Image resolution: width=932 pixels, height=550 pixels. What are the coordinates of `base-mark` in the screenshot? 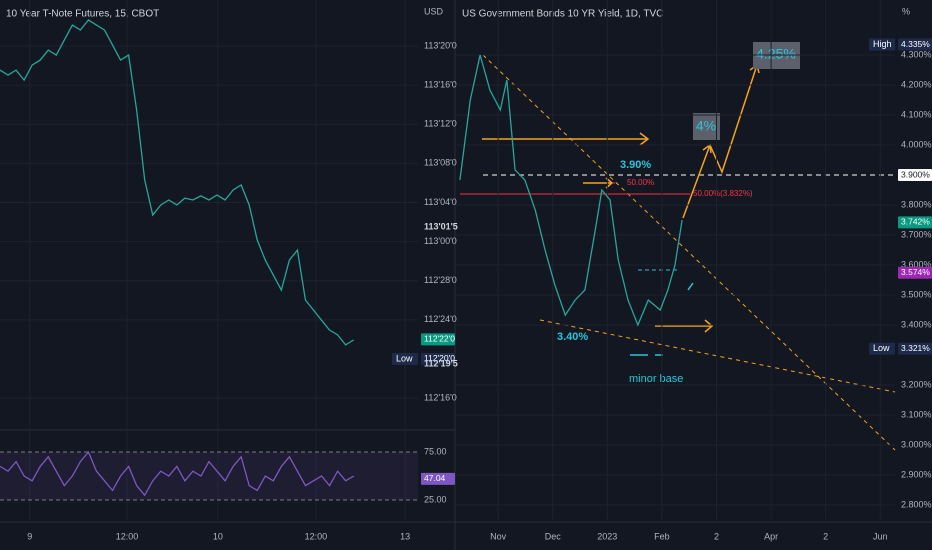 It's located at (690, 286).